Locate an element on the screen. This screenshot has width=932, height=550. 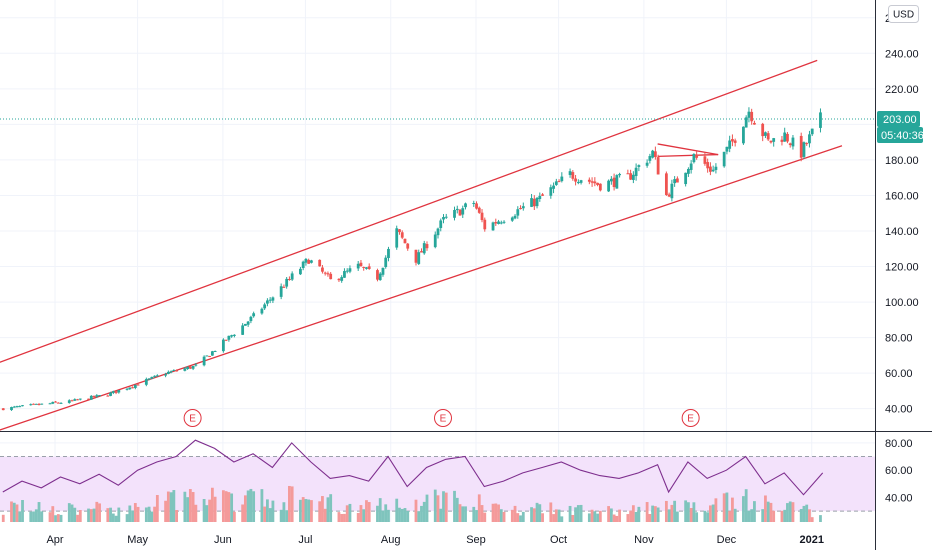
countdown-tag: 05:40:36 is located at coordinates (900, 135).